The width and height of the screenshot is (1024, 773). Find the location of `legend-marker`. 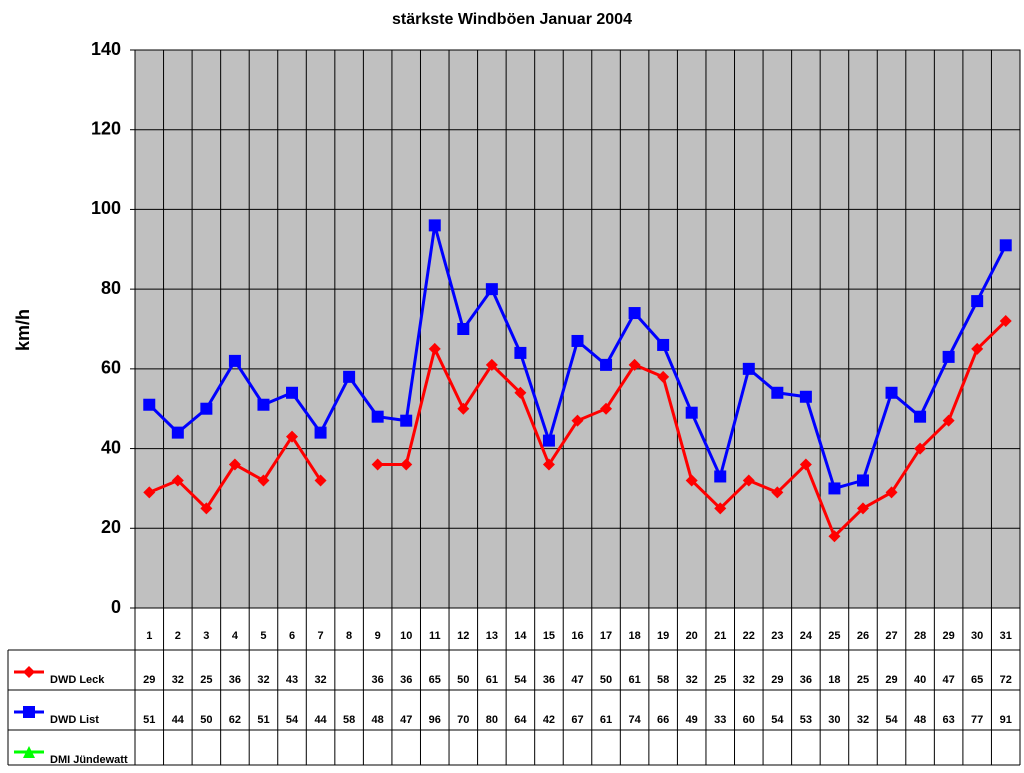

legend-marker is located at coordinates (29, 712).